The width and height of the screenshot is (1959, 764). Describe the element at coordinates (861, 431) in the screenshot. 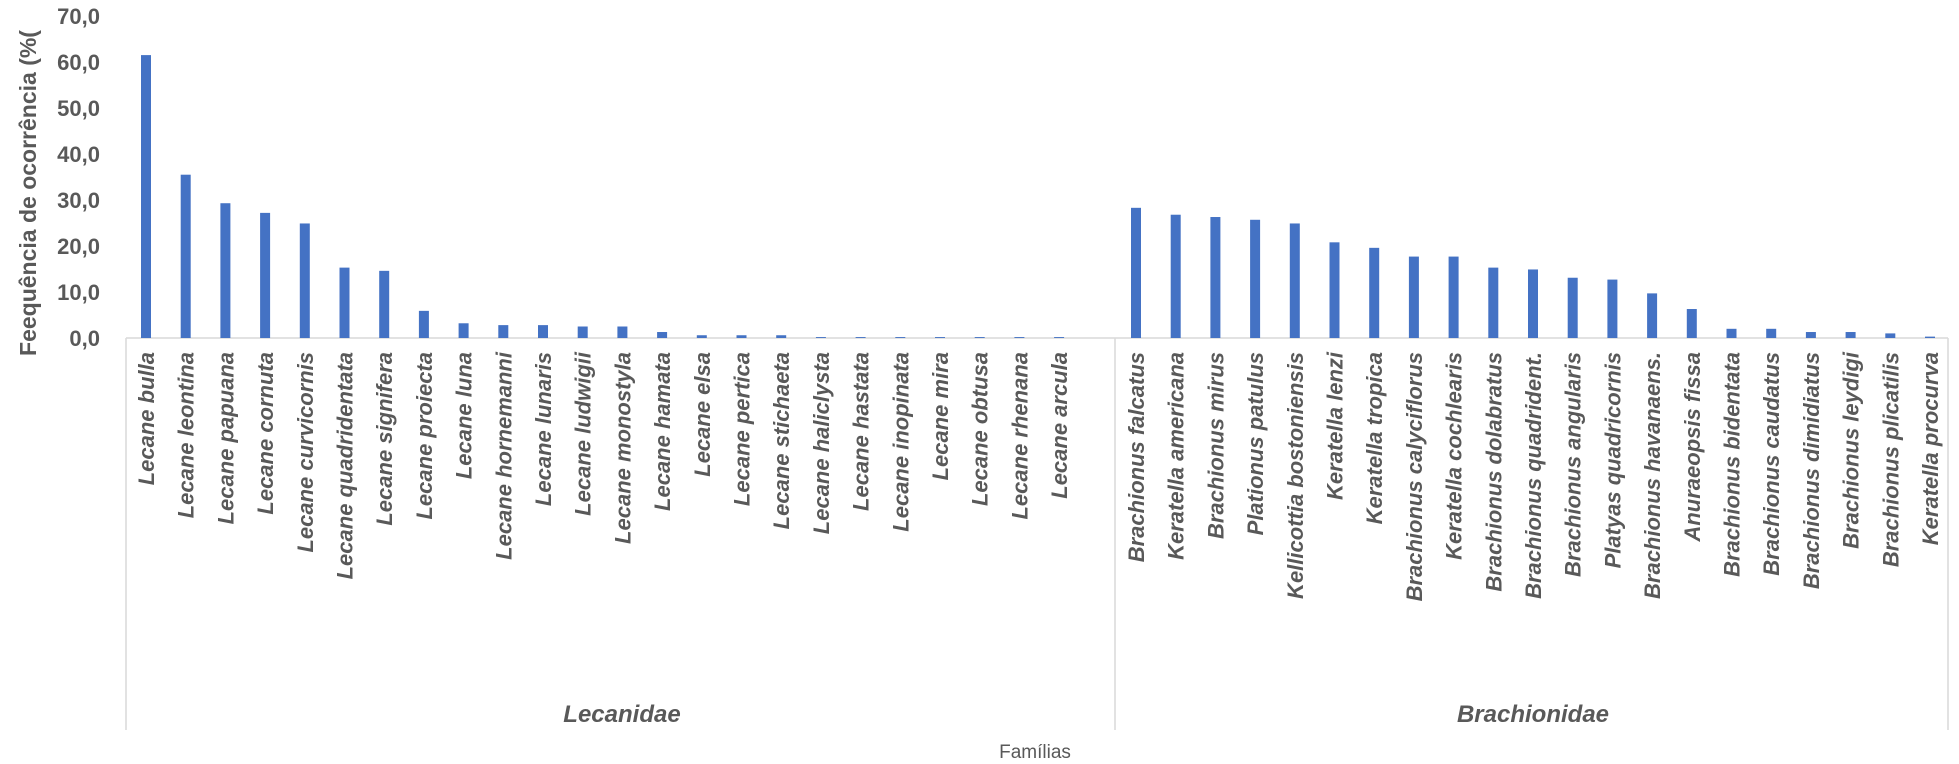

I see `x-tick-label: Lecane hastata` at that location.